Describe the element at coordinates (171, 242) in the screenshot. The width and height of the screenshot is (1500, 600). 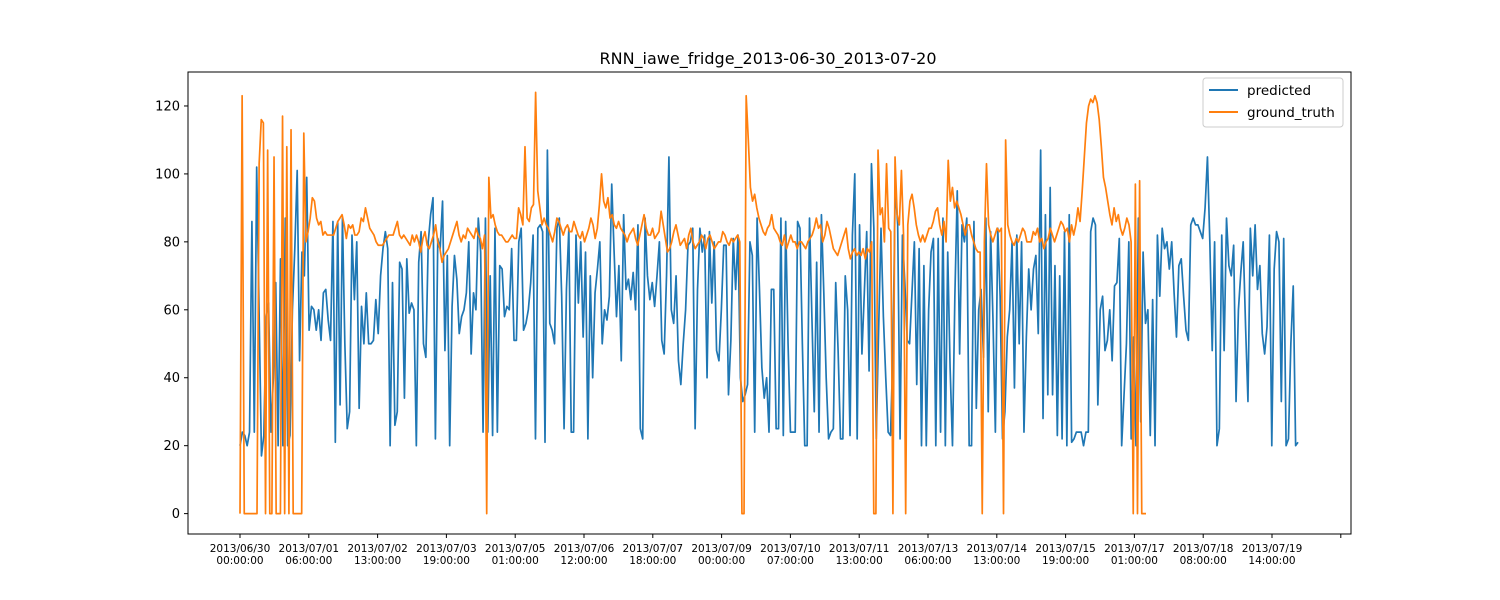
I see `y-tick-label: 80` at that location.